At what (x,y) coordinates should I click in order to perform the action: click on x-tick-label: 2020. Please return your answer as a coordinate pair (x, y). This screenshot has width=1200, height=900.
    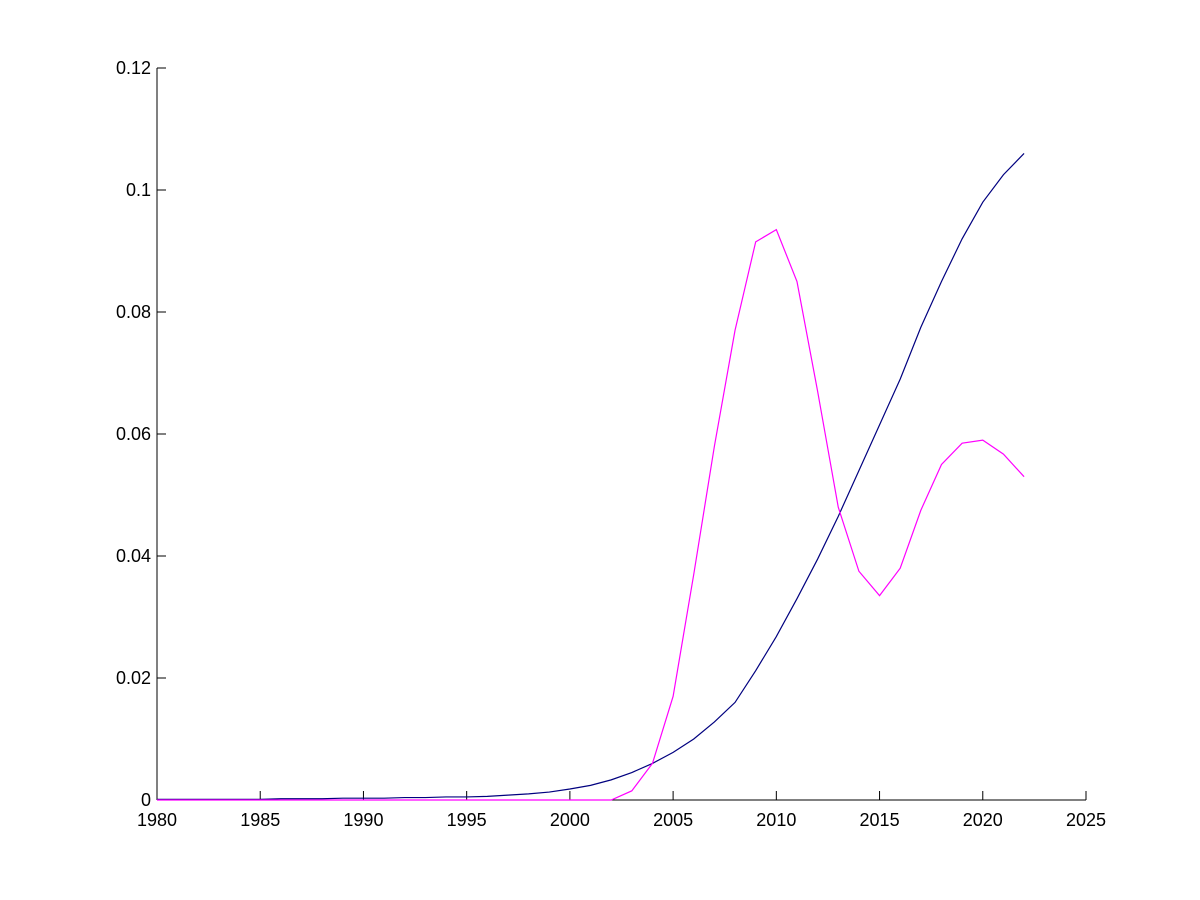
    Looking at the image, I should click on (983, 820).